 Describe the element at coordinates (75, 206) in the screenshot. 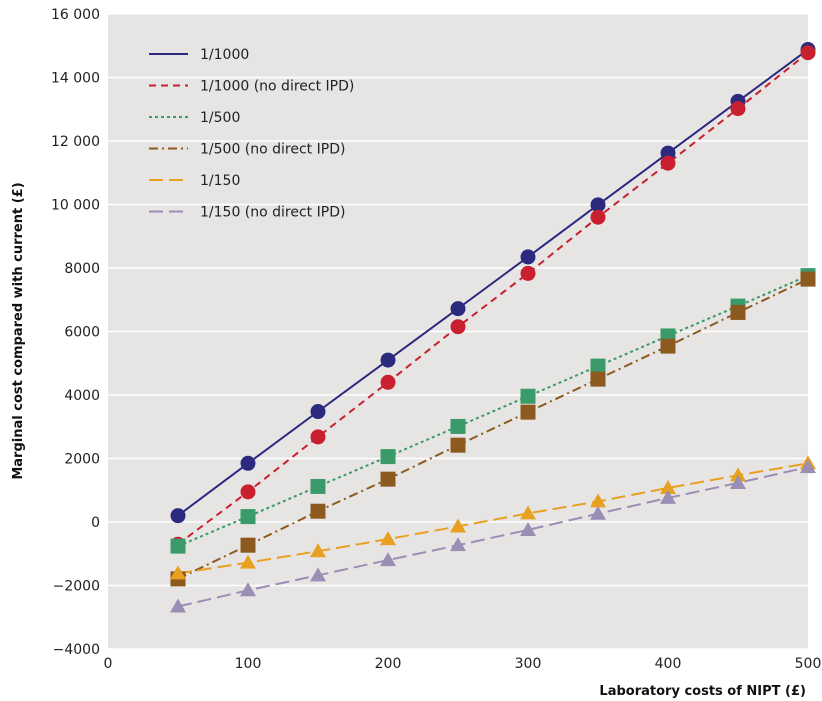

I see `y-tick-label: 10 000` at that location.